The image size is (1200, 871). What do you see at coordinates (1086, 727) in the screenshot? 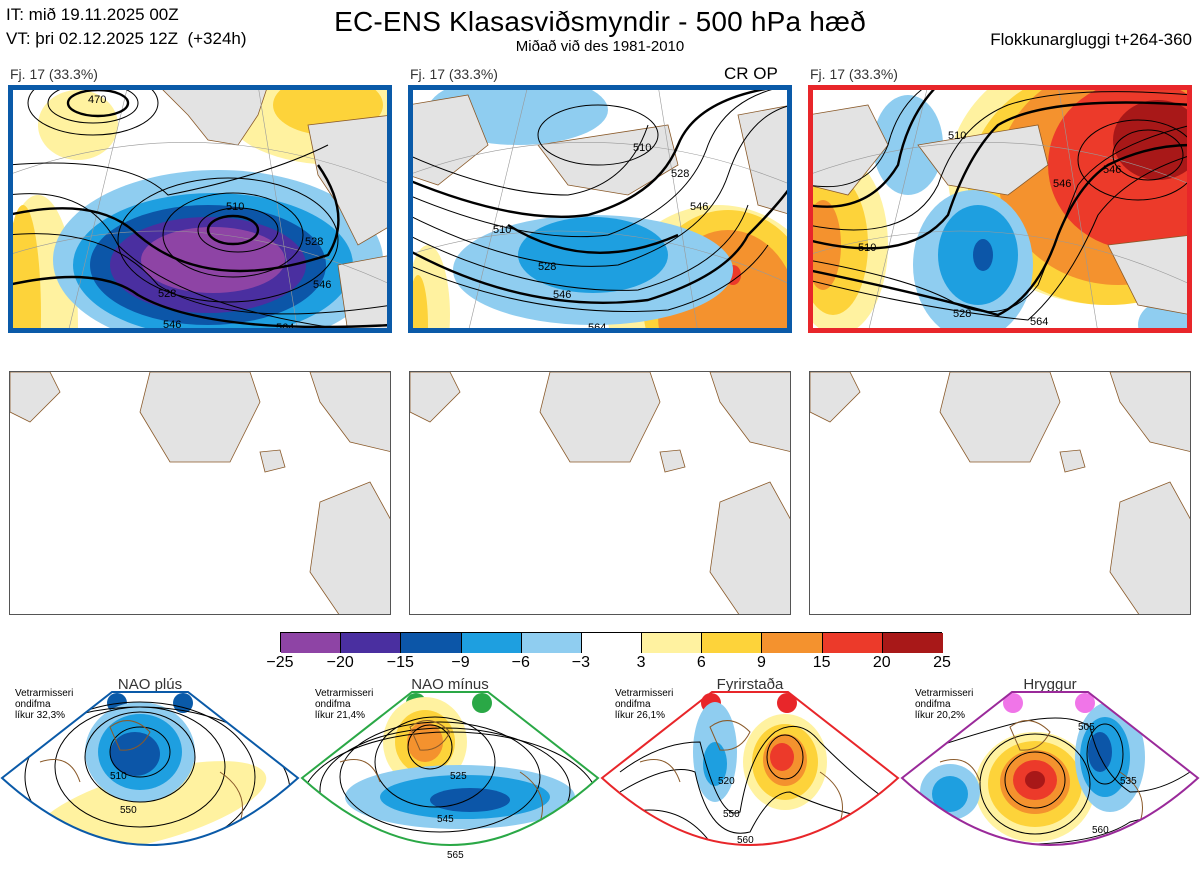
I see `contour-label: 505` at bounding box center [1086, 727].